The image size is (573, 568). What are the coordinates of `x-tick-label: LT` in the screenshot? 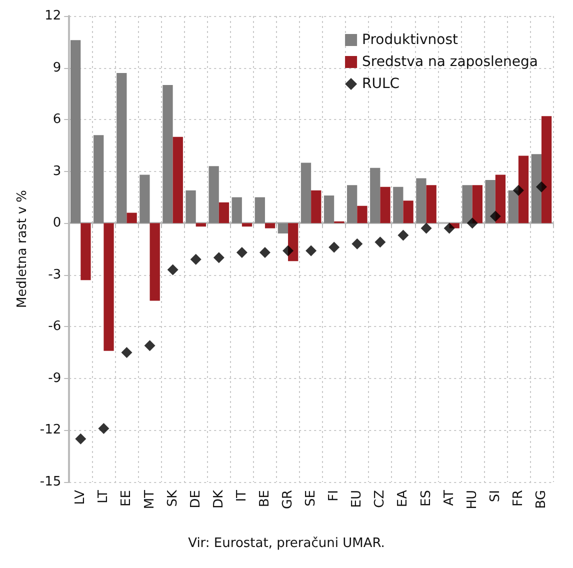 It's located at (104, 497).